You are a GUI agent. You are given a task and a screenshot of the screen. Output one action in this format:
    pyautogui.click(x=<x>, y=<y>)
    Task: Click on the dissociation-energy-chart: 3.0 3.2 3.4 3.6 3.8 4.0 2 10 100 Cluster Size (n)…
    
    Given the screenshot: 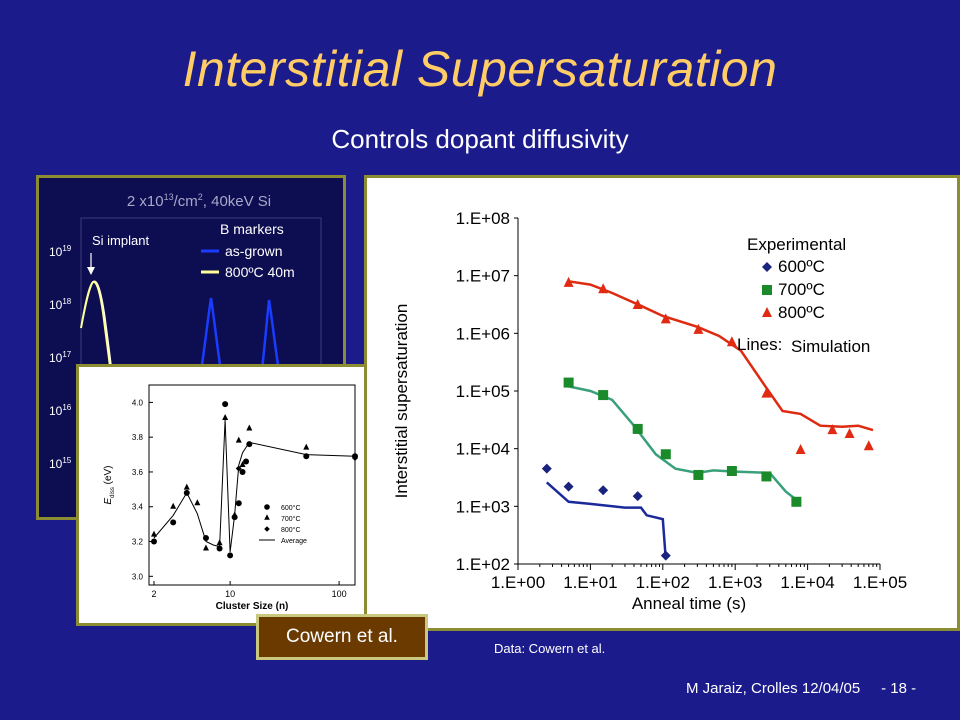 What is the action you would take?
    pyautogui.click(x=230, y=498)
    